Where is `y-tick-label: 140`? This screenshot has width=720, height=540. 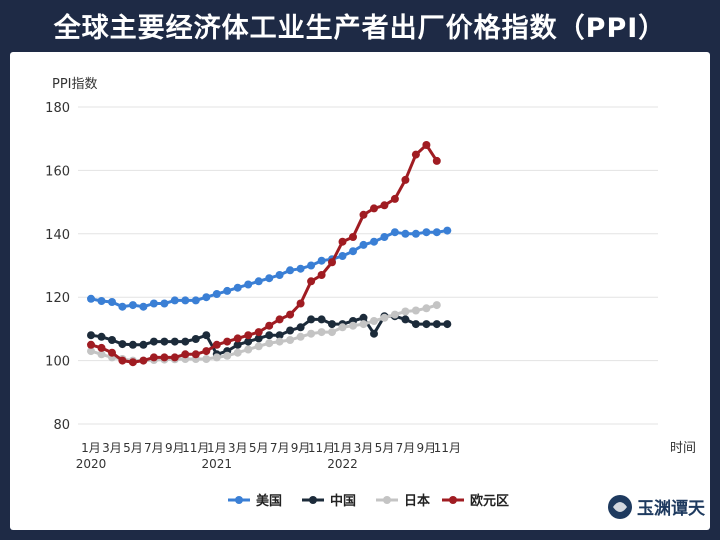 y-tick-label: 140 is located at coordinates (57, 235).